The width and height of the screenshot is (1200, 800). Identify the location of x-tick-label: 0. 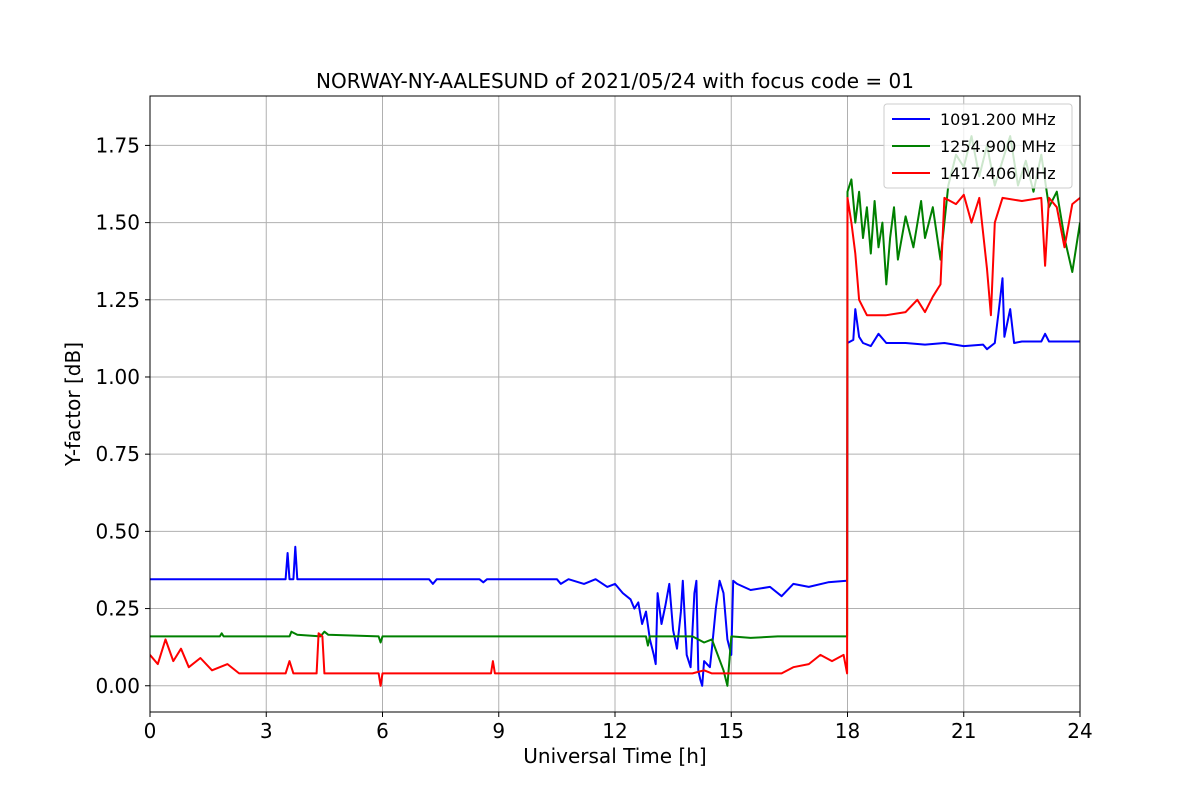
(150, 731).